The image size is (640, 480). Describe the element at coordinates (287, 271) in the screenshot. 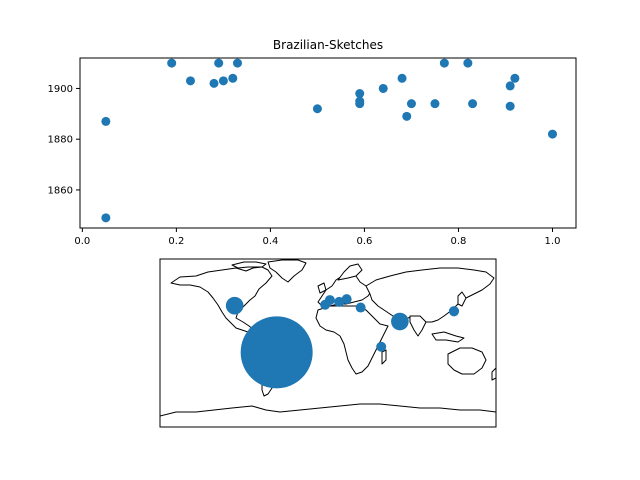

I see `greenland-coastline` at that location.